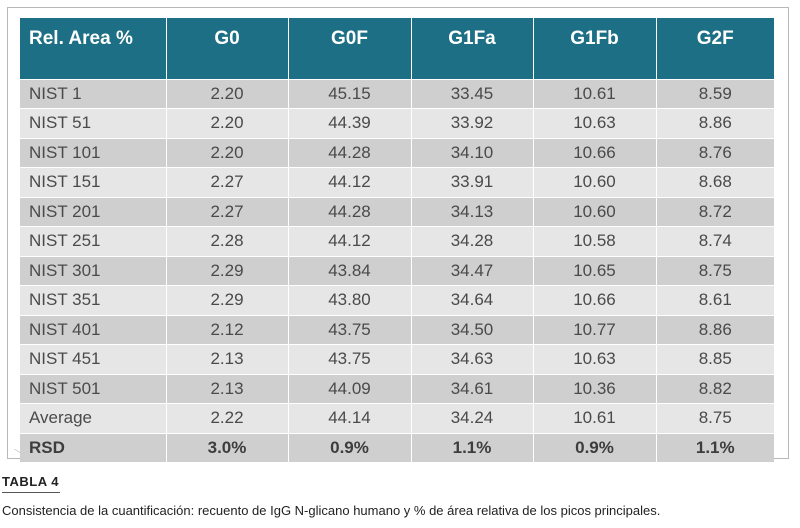  Describe the element at coordinates (93, 48) in the screenshot. I see `header-rel-area: Rel. Area %` at that location.